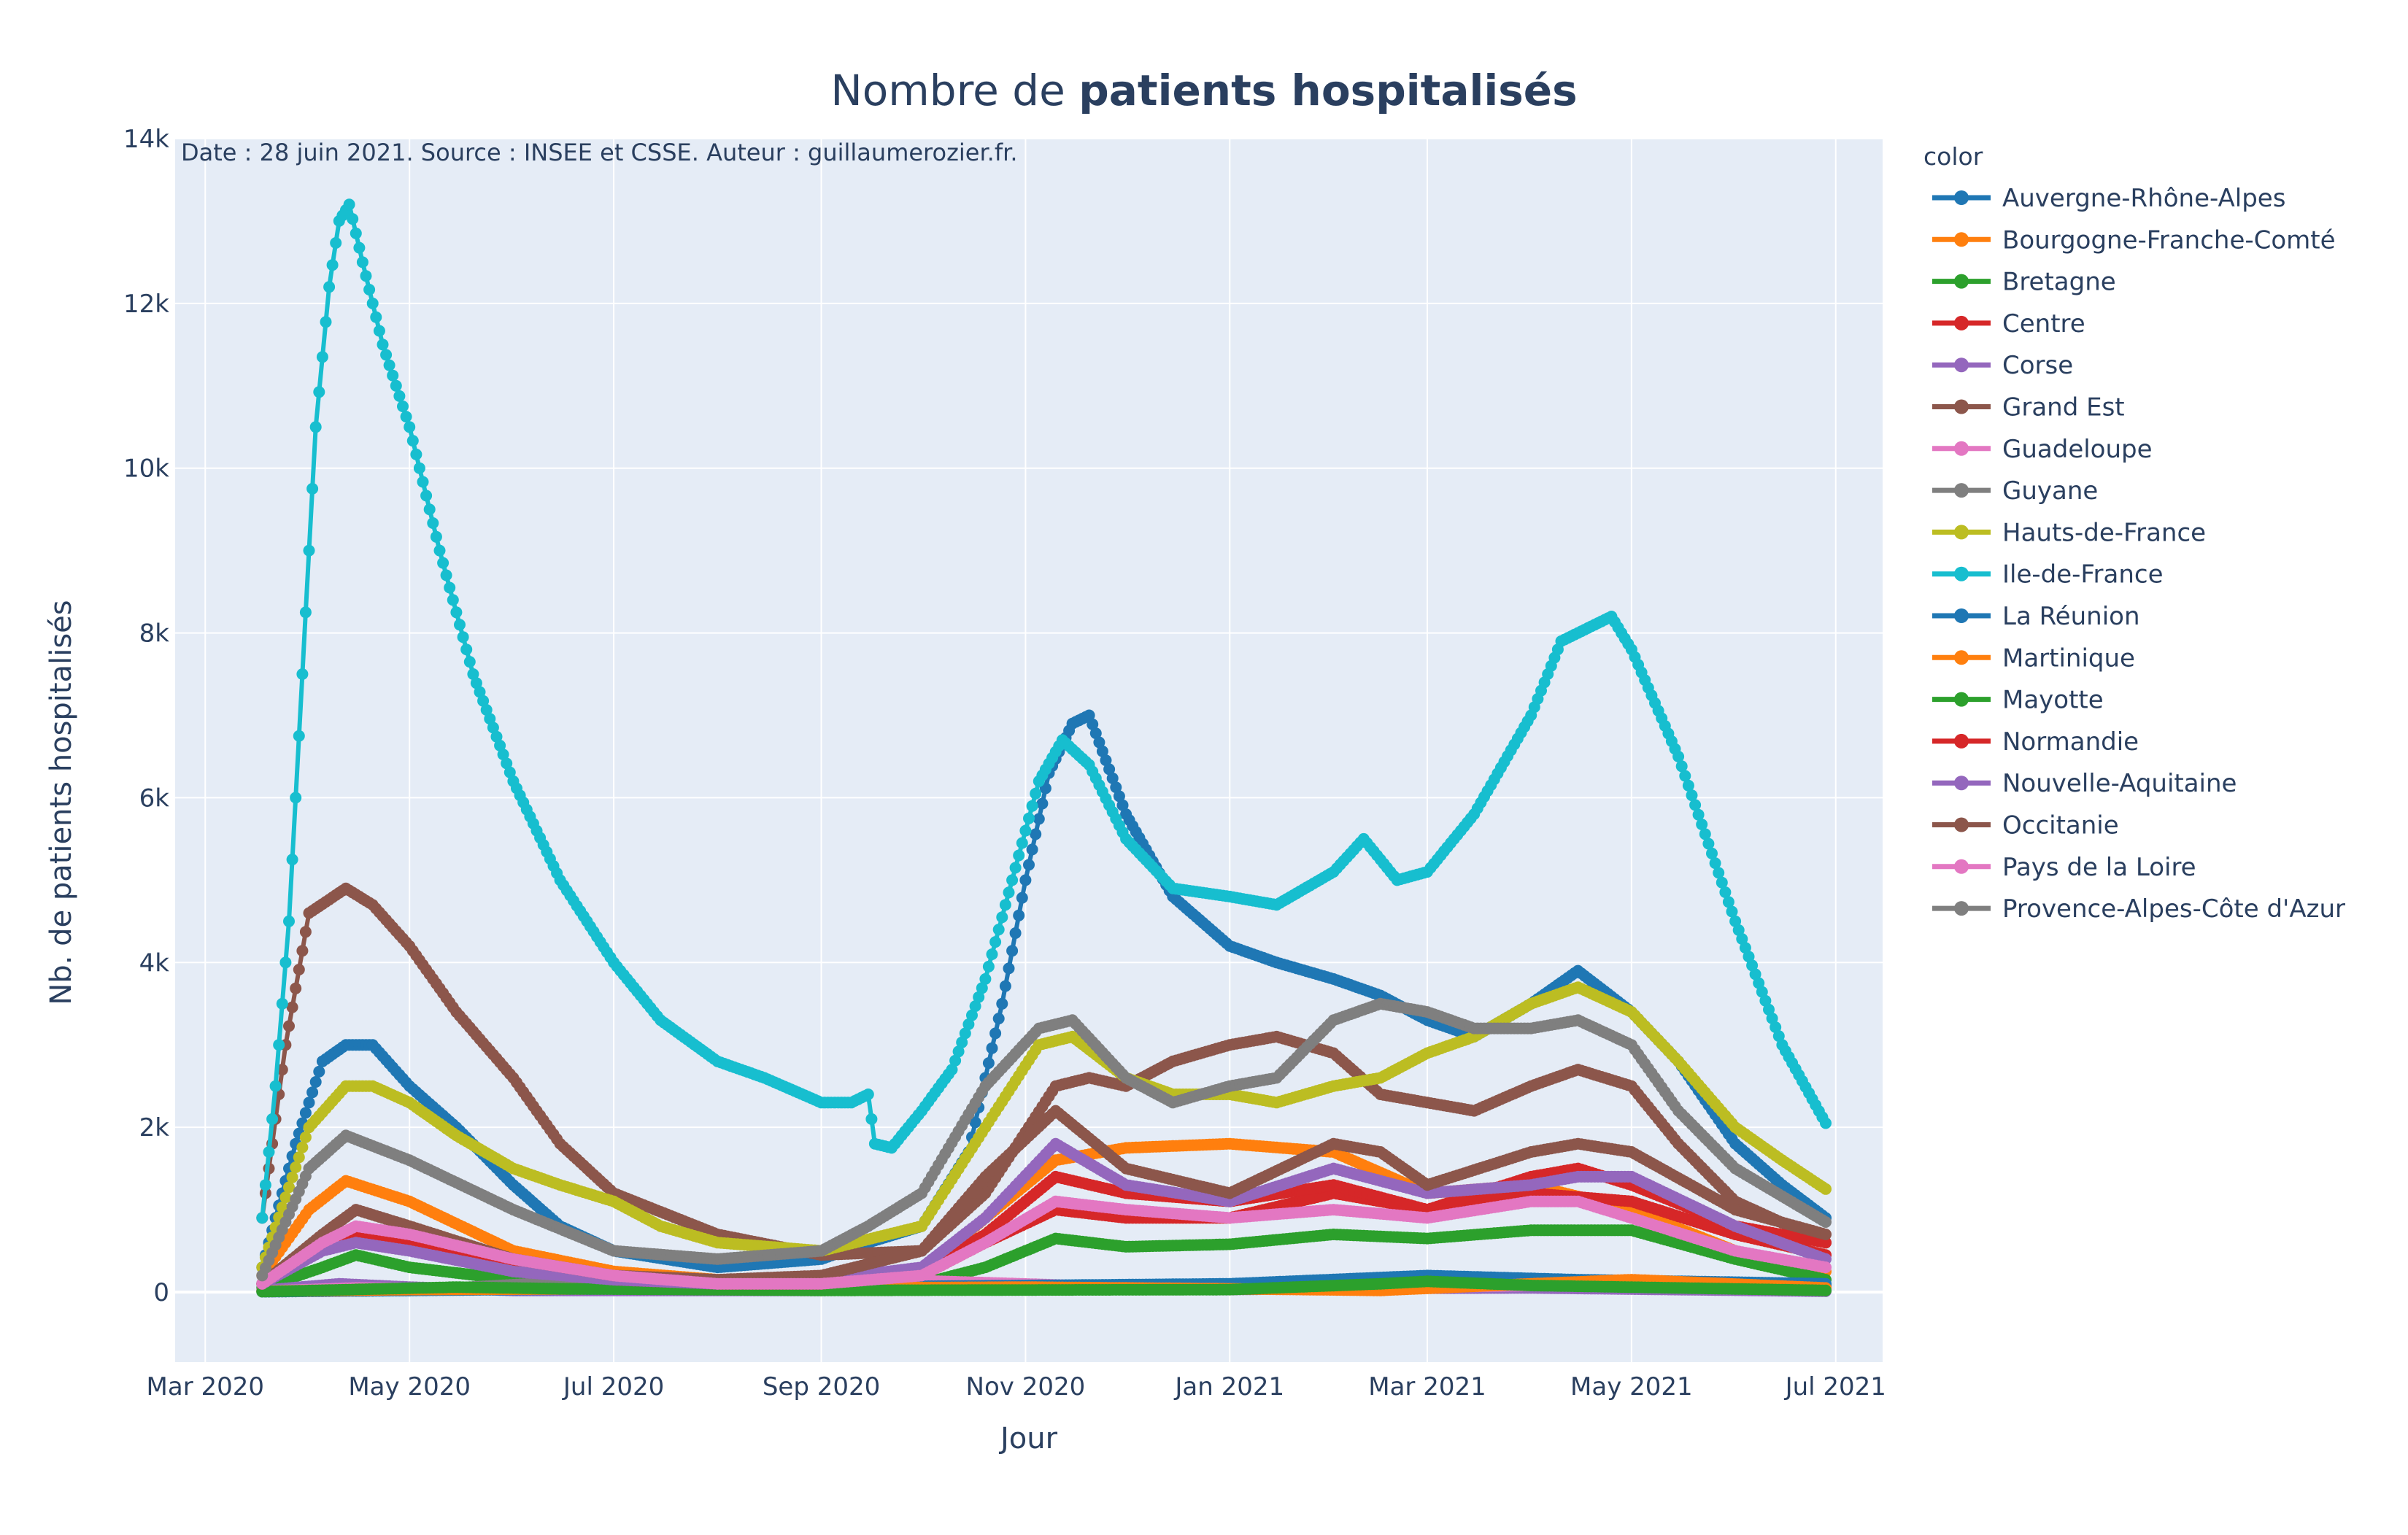 The width and height of the screenshot is (2408, 1535). What do you see at coordinates (1327, 90) in the screenshot?
I see `chart-title-bold: patients hospitalisés` at bounding box center [1327, 90].